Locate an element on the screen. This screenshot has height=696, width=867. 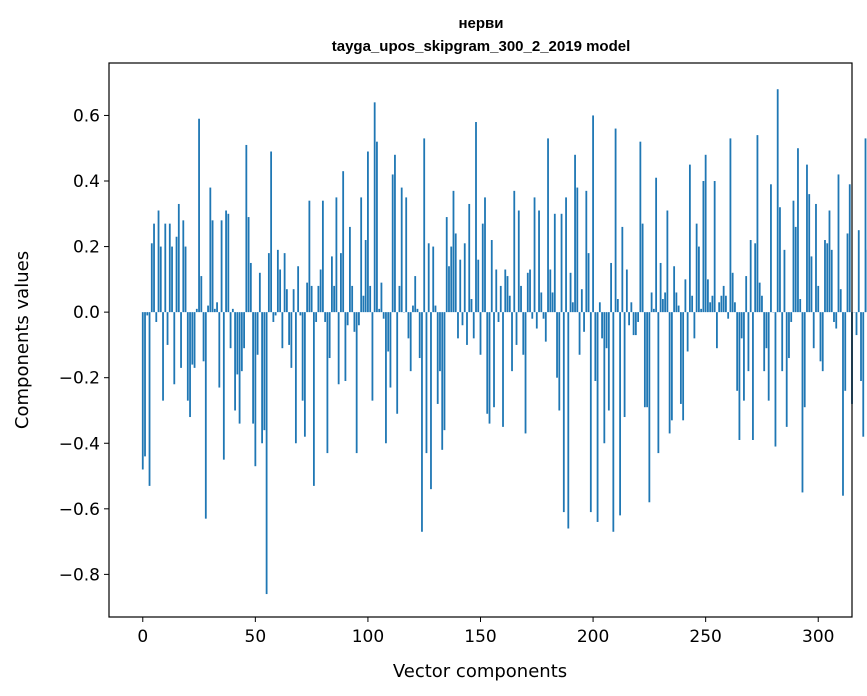
x-tick-label: 300 is located at coordinates (818, 637).